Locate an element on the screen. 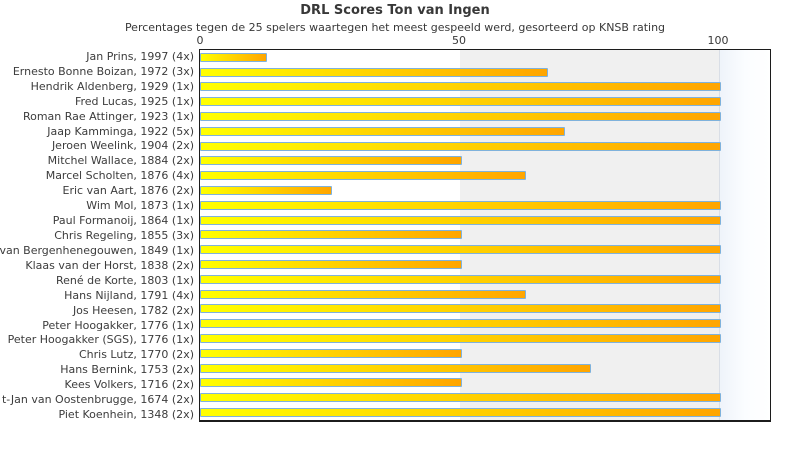 This screenshot has height=450, width=790. player-label: Wim Mol, 1873 (1x) is located at coordinates (140, 206).